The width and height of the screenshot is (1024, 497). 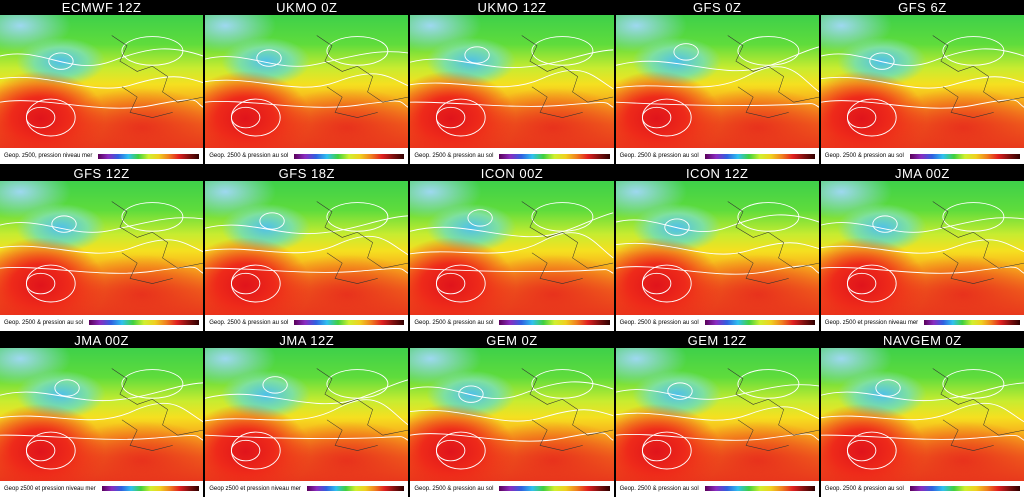 I want to click on panel-title: ICON 00Z, so click(x=512, y=174).